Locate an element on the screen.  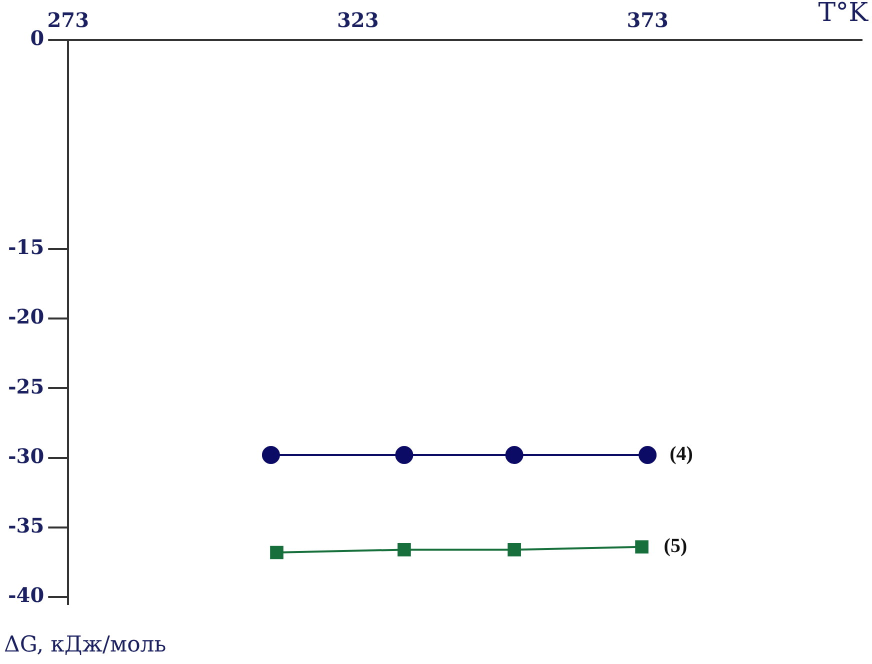
y-tick-label: -25 is located at coordinates (26, 386).